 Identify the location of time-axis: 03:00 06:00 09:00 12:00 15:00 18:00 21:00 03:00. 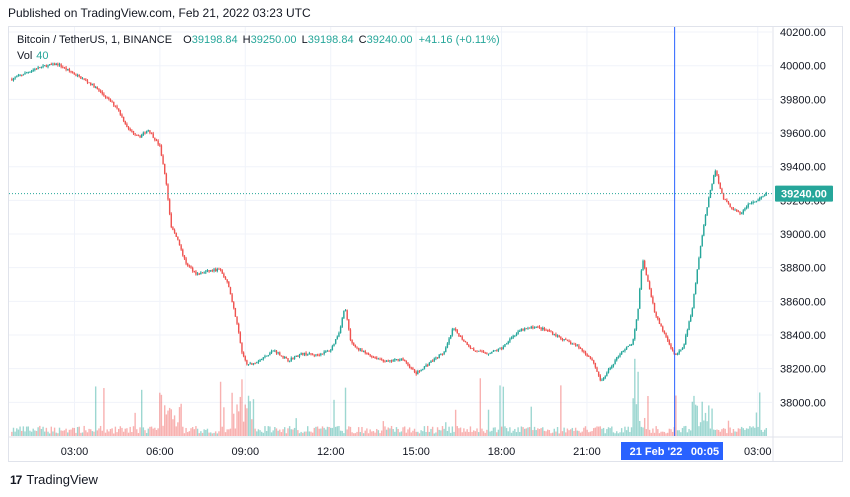
(416, 452).